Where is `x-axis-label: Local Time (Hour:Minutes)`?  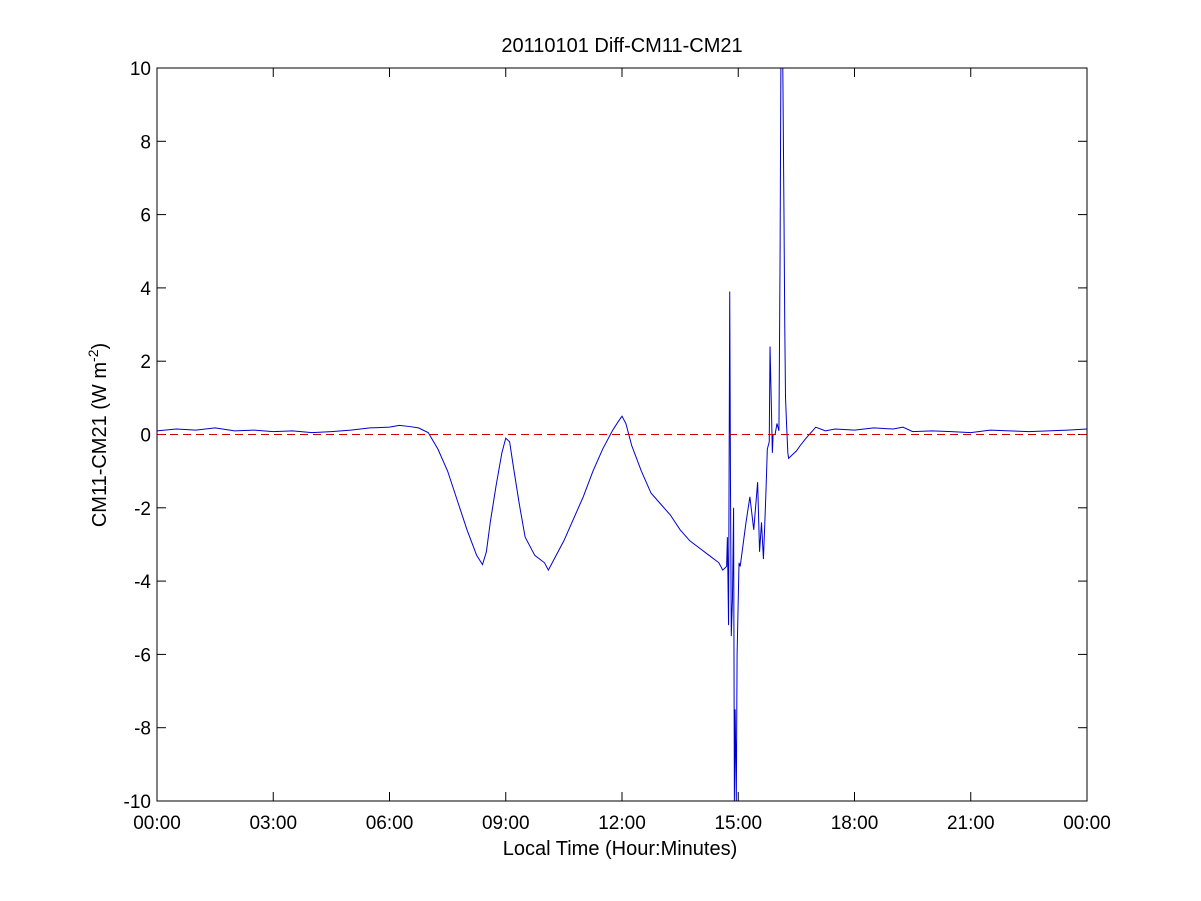 x-axis-label: Local Time (Hour:Minutes) is located at coordinates (620, 849).